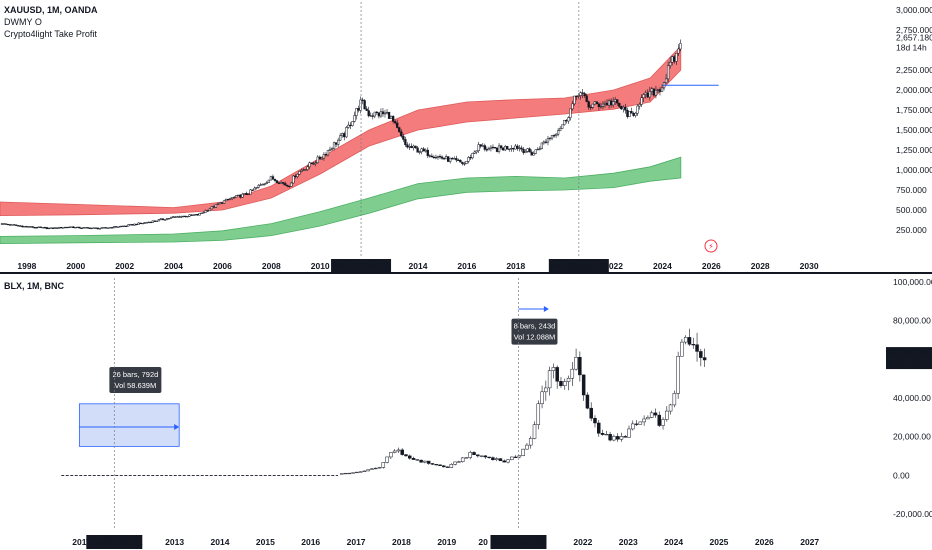 The height and width of the screenshot is (550, 932). I want to click on gold-x-tick-label: 2028, so click(760, 266).